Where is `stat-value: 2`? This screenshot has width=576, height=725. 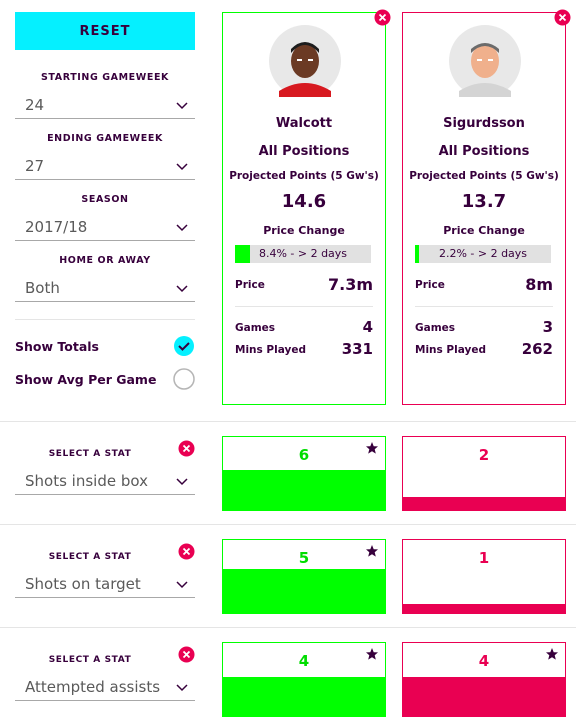
stat-value: 2 is located at coordinates (484, 455).